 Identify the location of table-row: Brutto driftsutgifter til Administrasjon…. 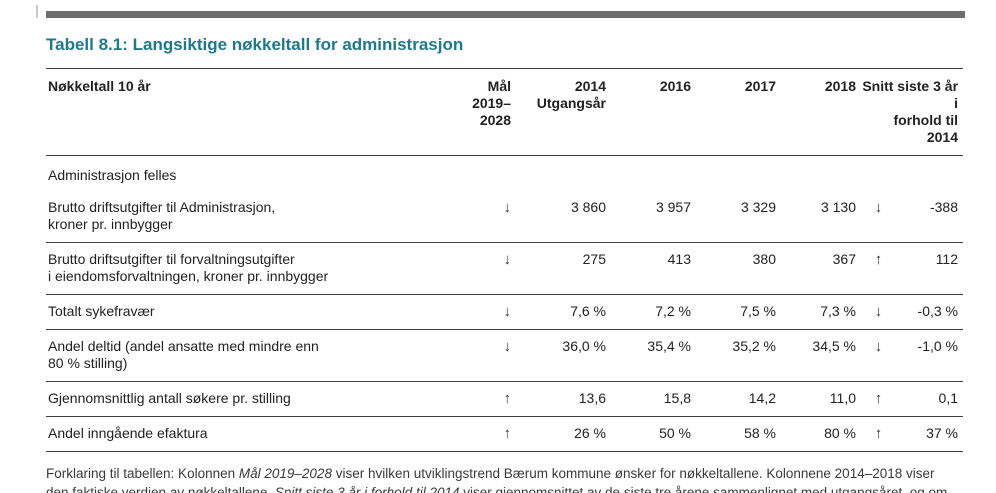
(505, 217).